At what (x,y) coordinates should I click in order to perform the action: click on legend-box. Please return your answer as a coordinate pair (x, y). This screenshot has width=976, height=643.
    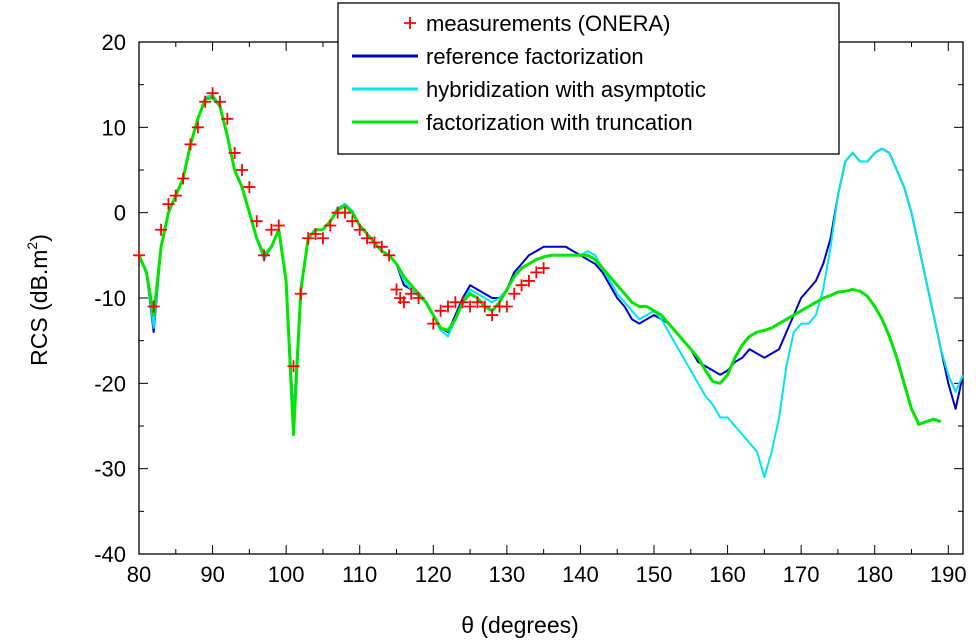
    Looking at the image, I should click on (588, 78).